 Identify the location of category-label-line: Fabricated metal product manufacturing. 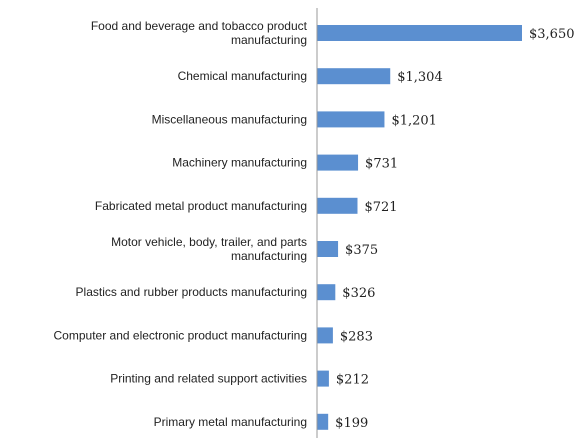
(201, 206).